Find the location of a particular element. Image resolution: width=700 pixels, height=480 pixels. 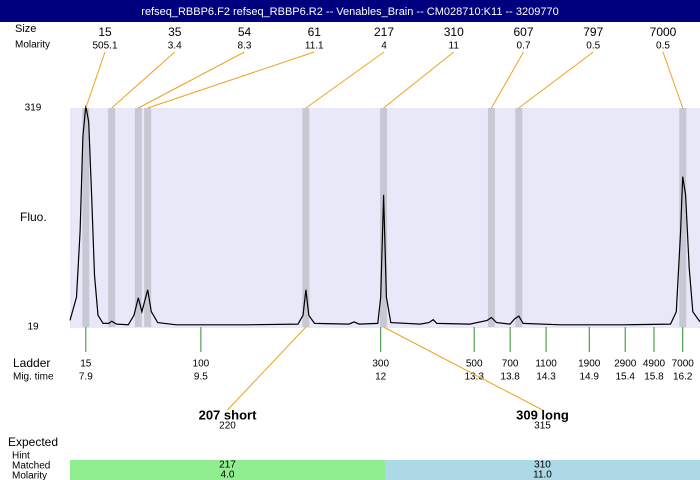

peak-molarity: 11.1 is located at coordinates (314, 46).